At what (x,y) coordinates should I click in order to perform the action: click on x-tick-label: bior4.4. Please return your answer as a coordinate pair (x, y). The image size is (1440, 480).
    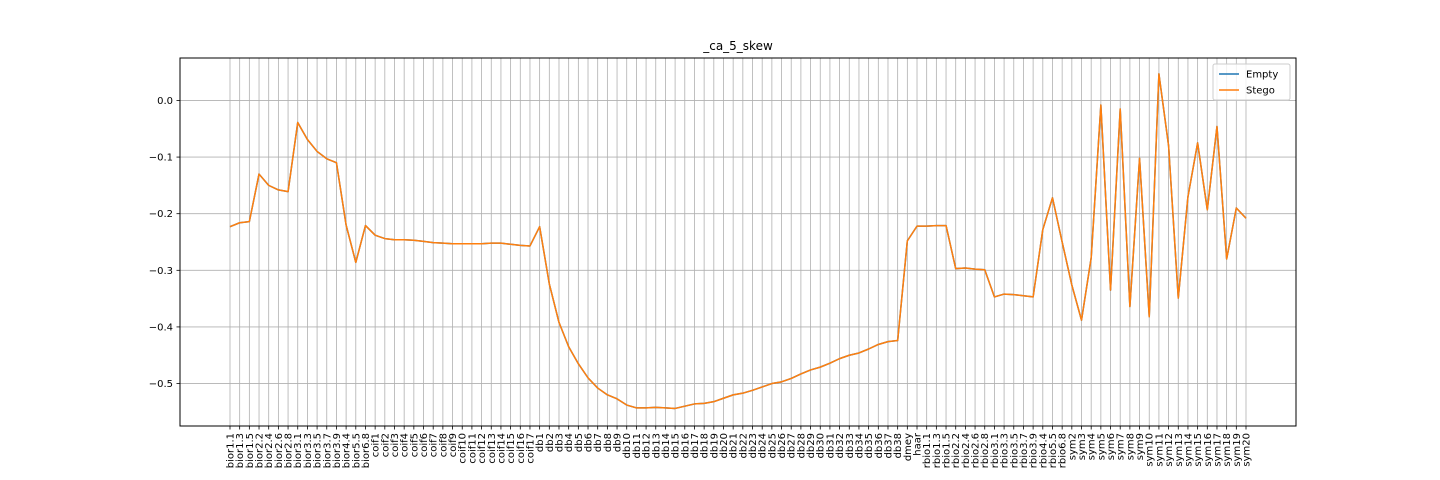
    Looking at the image, I should click on (347, 450).